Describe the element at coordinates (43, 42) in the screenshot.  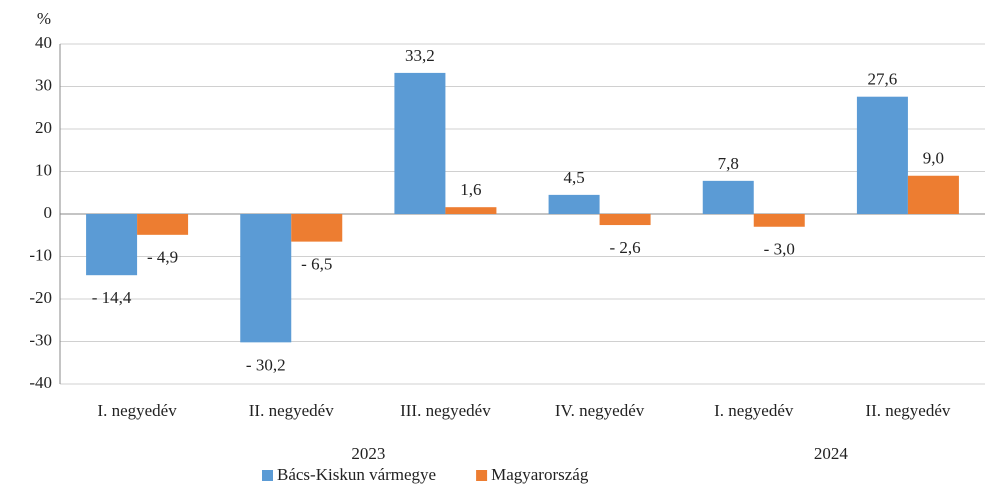
I see `y-tick-label: 40` at that location.